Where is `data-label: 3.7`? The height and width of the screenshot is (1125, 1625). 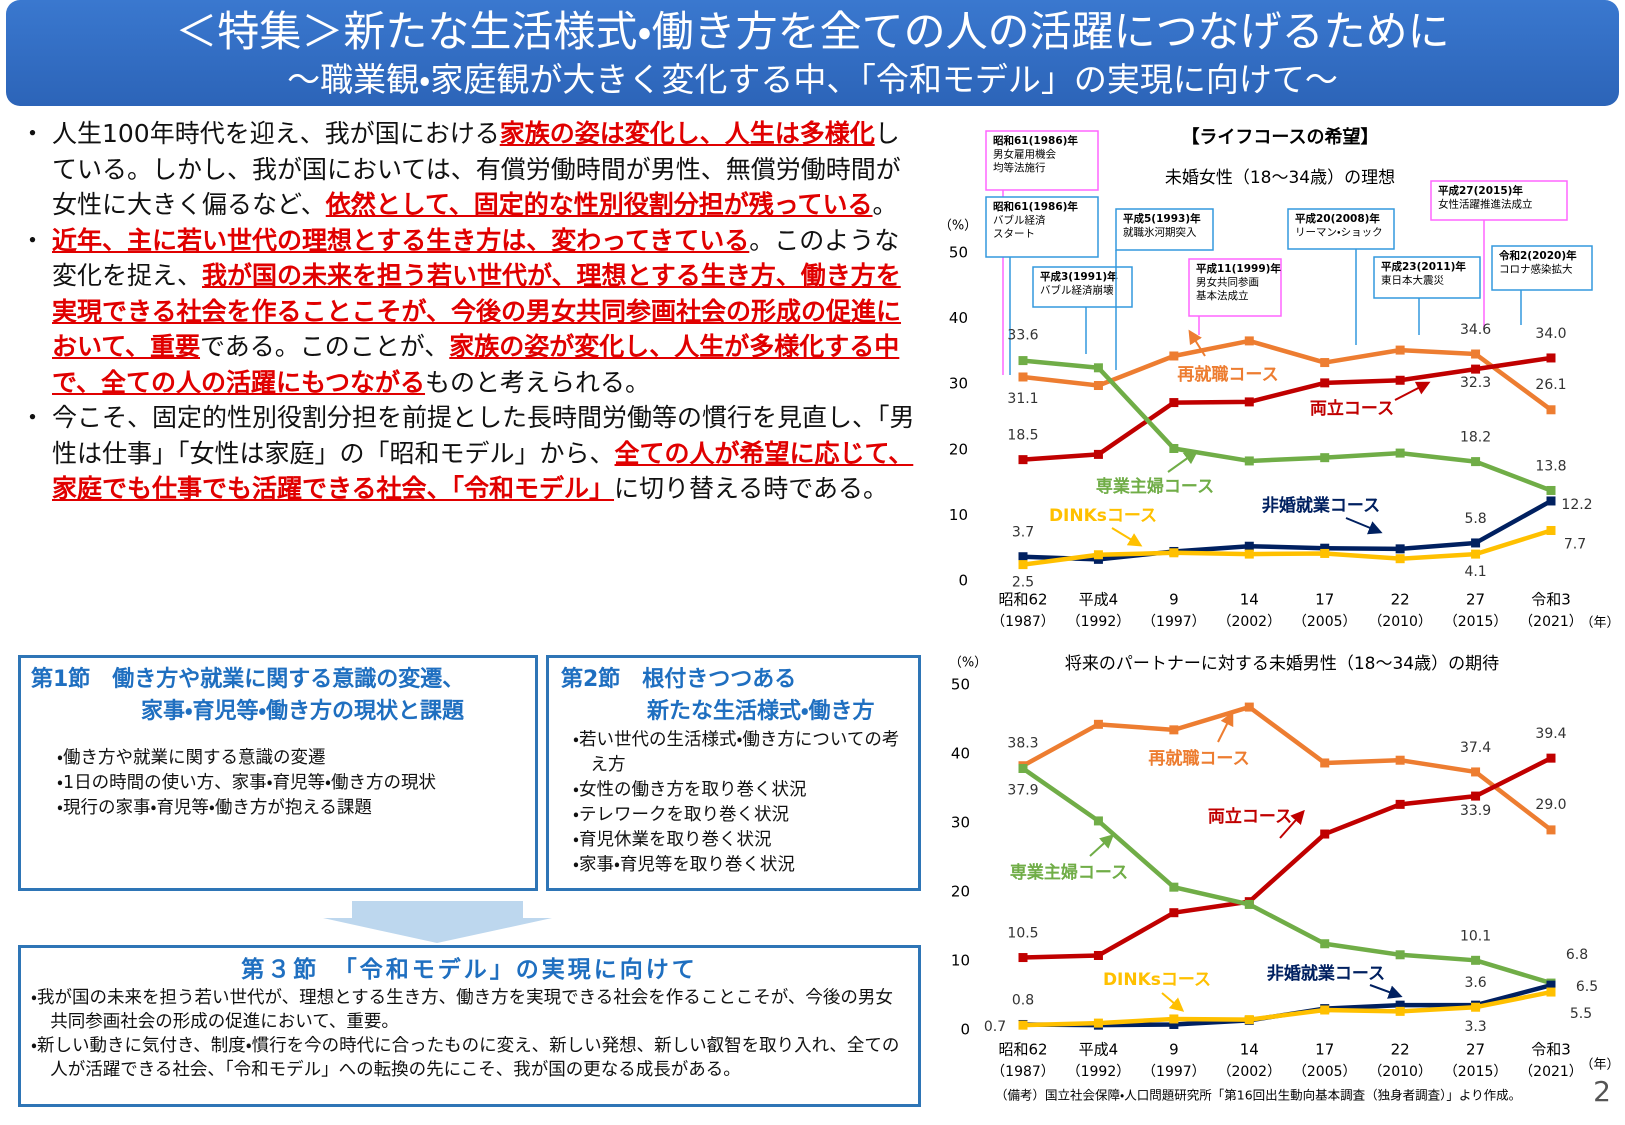
data-label: 3.7 is located at coordinates (1023, 533).